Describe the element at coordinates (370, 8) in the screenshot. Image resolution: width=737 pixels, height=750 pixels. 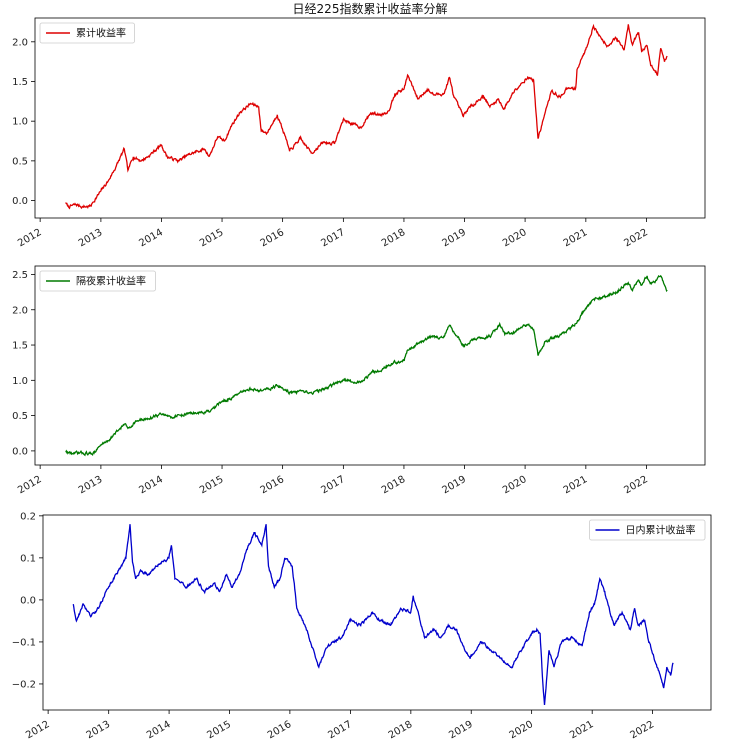
I see `chart-title: 日经225指数累计收益率分解` at that location.